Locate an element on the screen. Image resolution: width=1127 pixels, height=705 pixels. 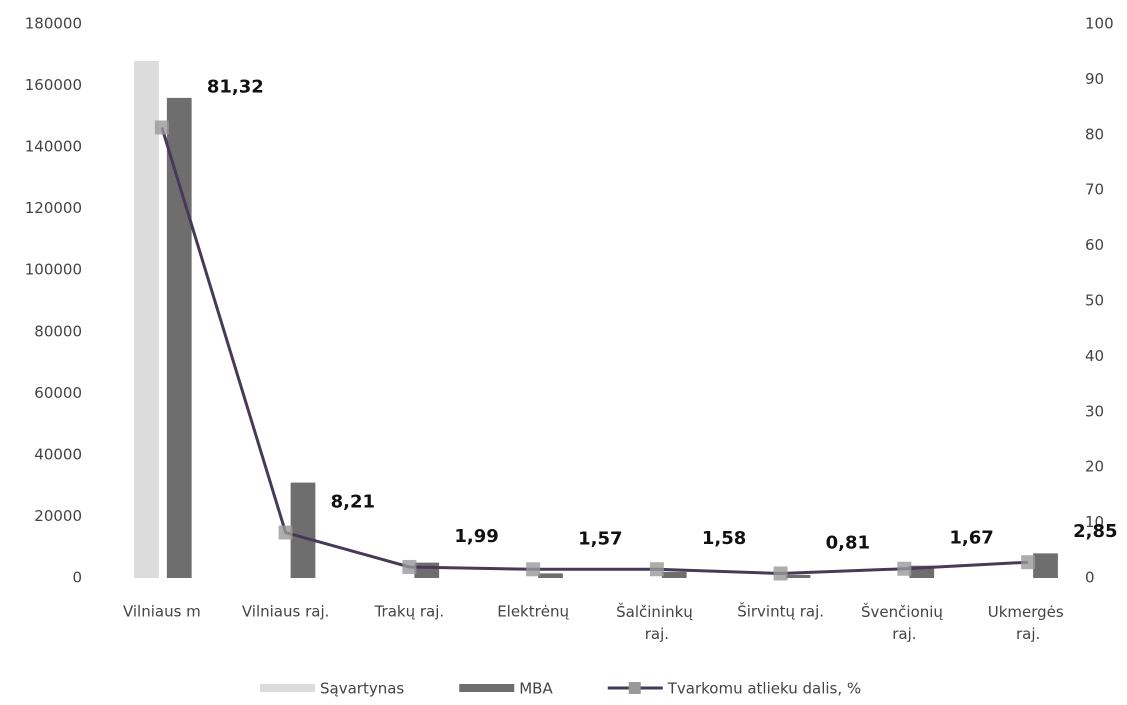
x-tick-label: Trakų raj. is located at coordinates (409, 612).